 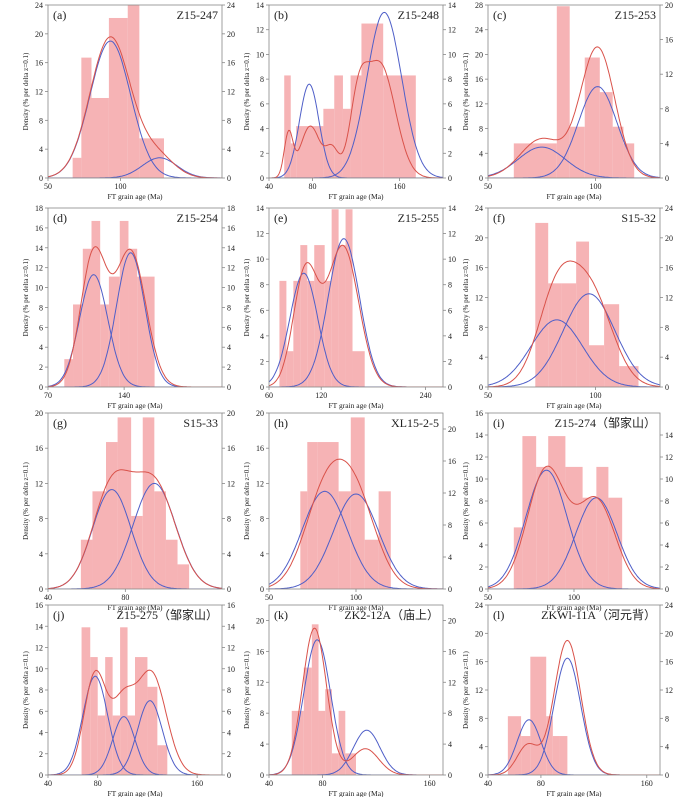 I want to click on y-right-tick-label: 20, so click(x=669, y=633).